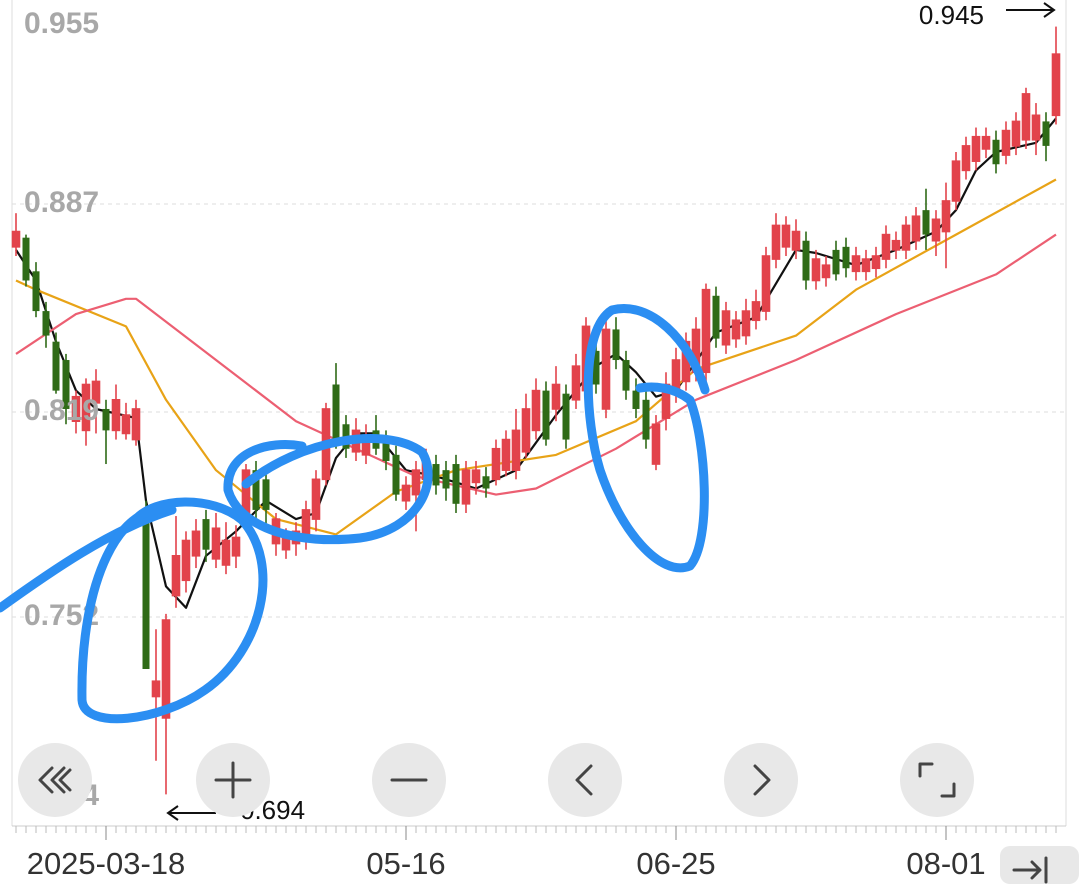 This screenshot has width=1079, height=884. Describe the element at coordinates (405, 863) in the screenshot. I see `x-tick-label: 05-16` at that location.